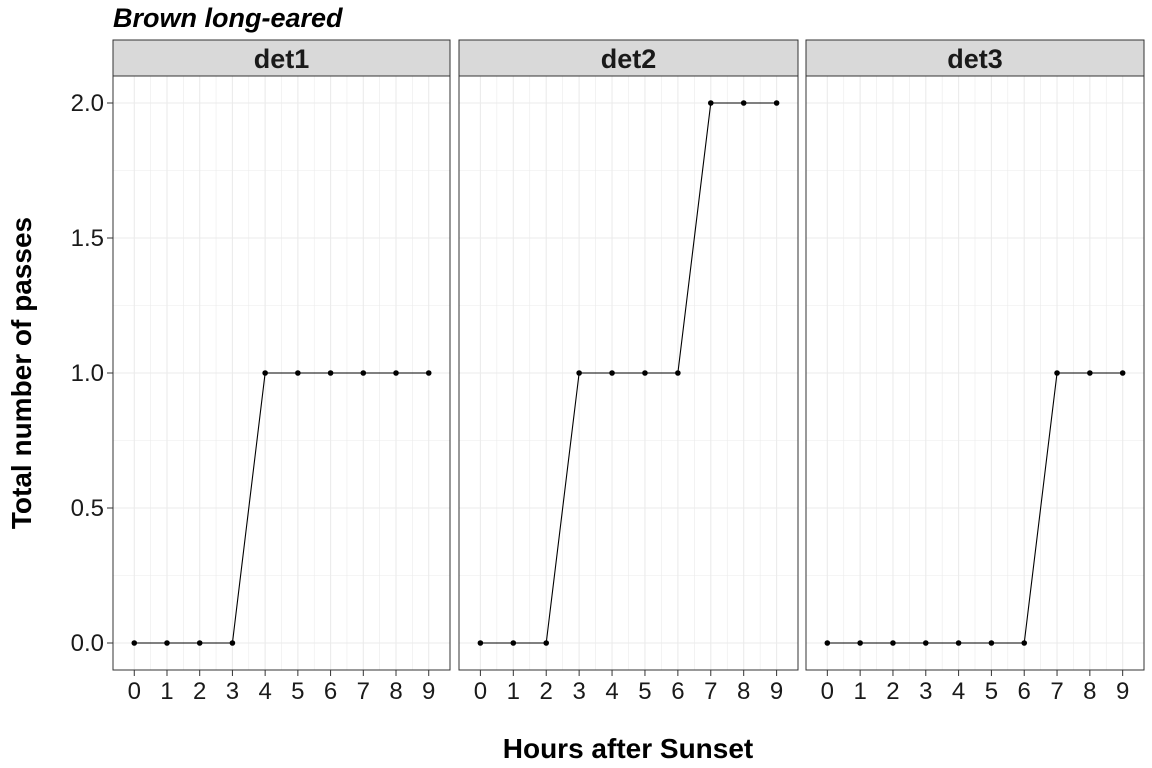 This screenshot has width=1152, height=768. Describe the element at coordinates (87, 373) in the screenshot. I see `y-tick-label: 1.0` at that location.